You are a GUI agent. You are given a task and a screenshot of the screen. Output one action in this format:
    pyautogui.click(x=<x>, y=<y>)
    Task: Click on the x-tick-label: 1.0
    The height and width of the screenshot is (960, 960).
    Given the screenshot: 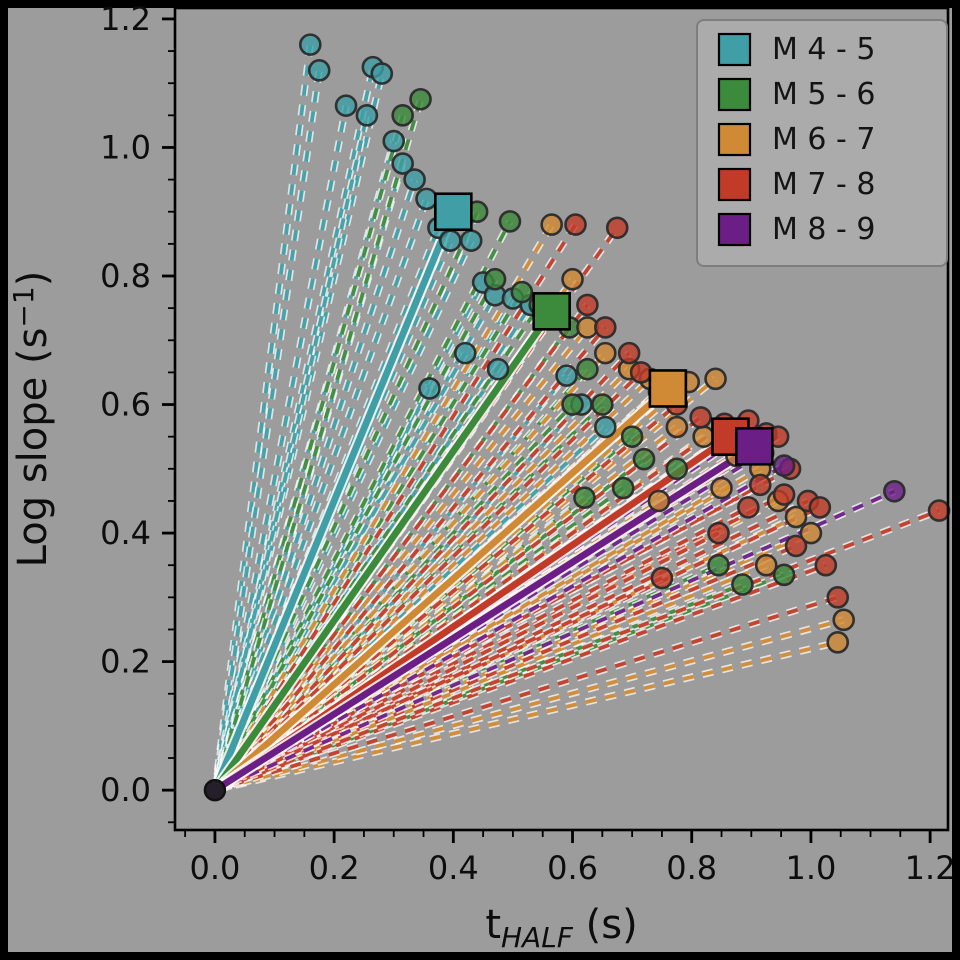 What is the action you would take?
    pyautogui.click(x=810, y=868)
    